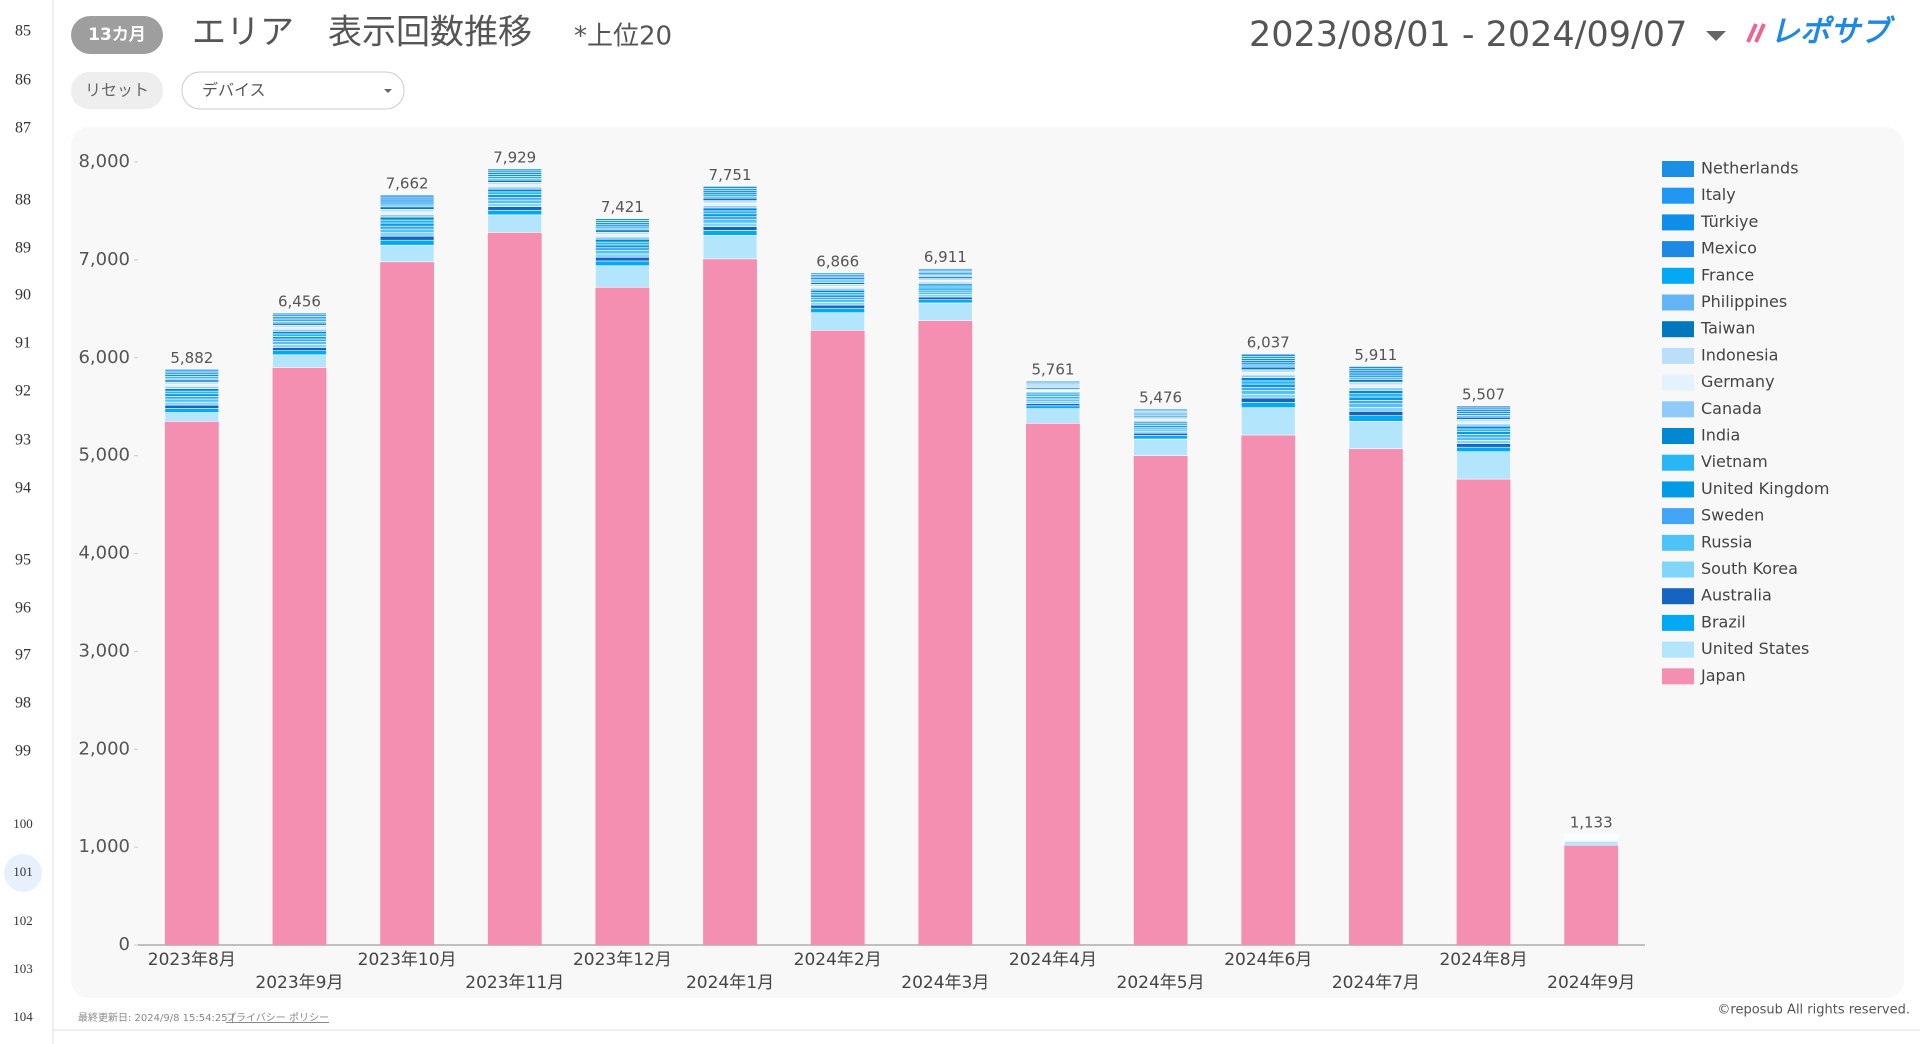  What do you see at coordinates (23, 920) in the screenshot?
I see `row-number: 102` at bounding box center [23, 920].